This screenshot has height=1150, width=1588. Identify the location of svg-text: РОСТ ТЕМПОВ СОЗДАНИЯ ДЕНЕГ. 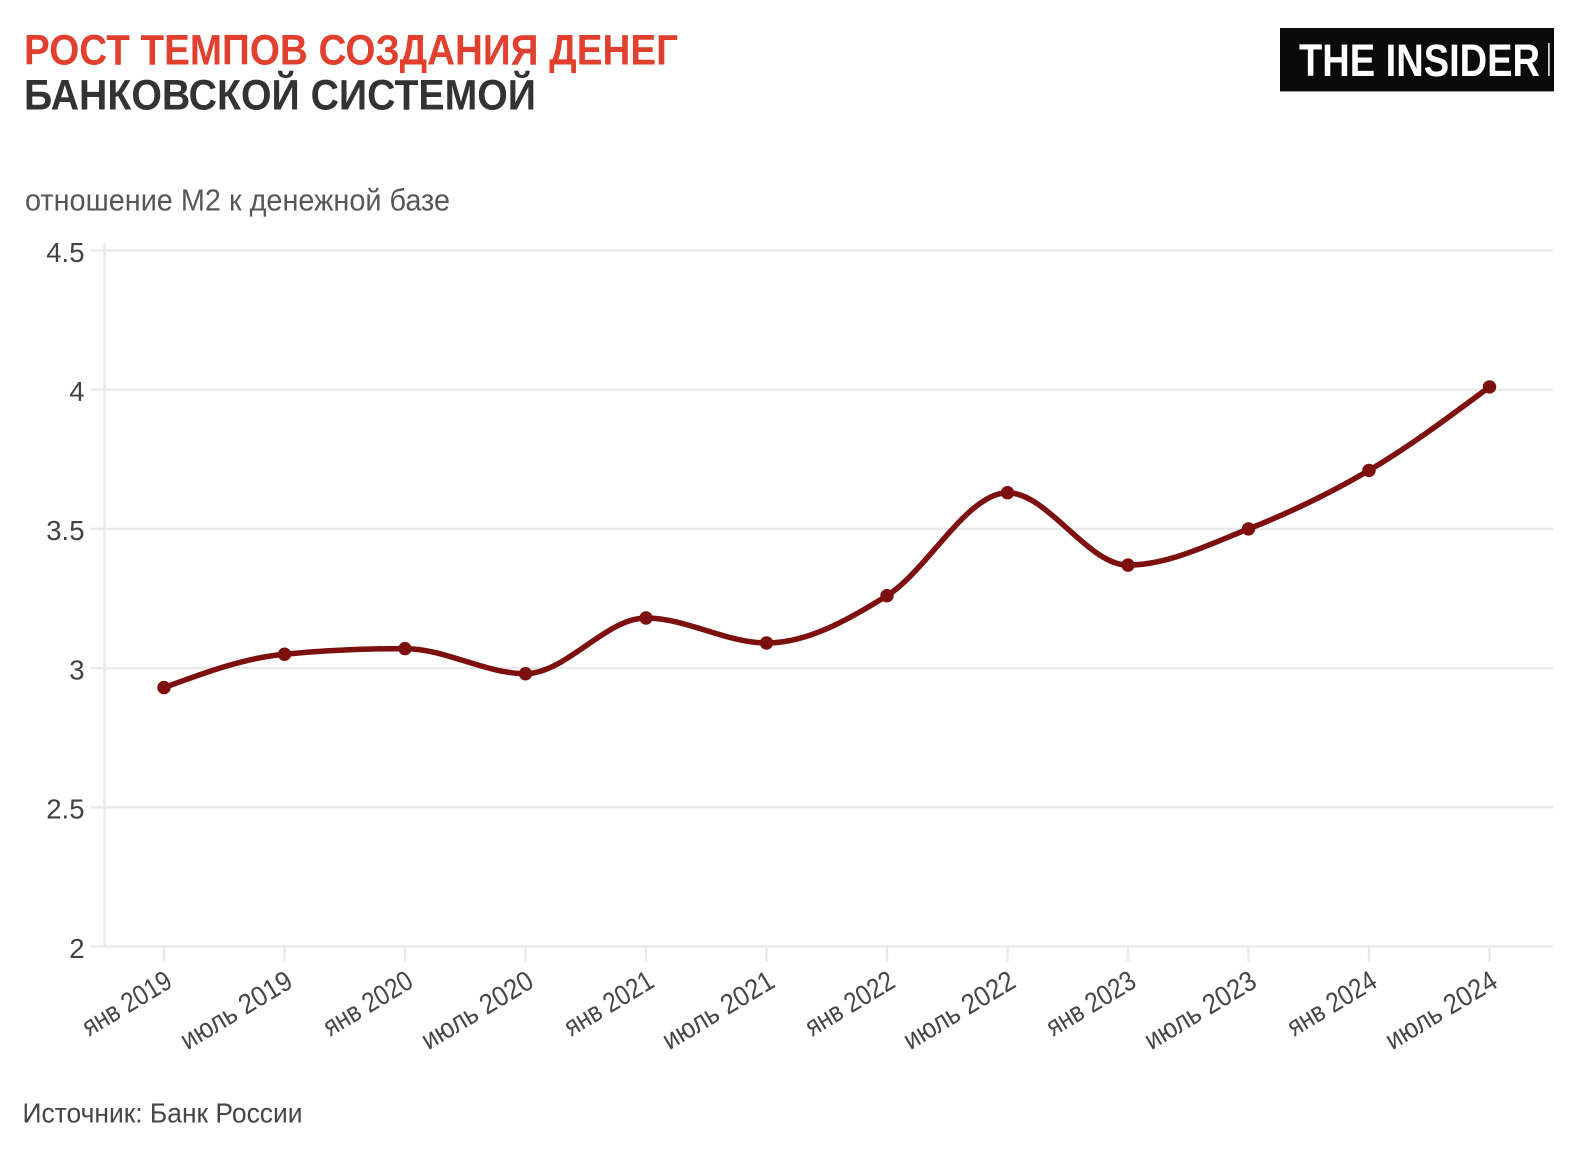
(351, 51).